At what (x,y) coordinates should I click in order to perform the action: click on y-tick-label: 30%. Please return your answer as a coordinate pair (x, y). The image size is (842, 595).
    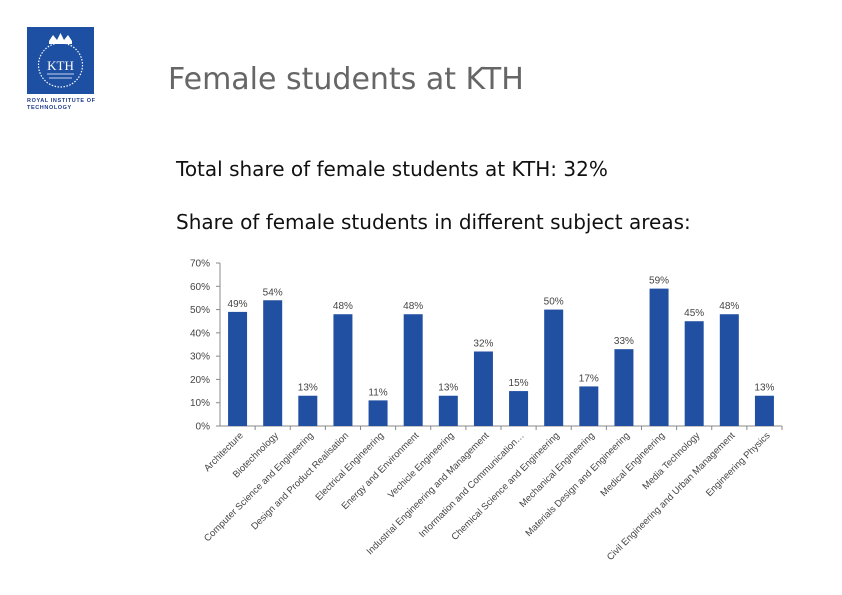
    Looking at the image, I should click on (200, 357).